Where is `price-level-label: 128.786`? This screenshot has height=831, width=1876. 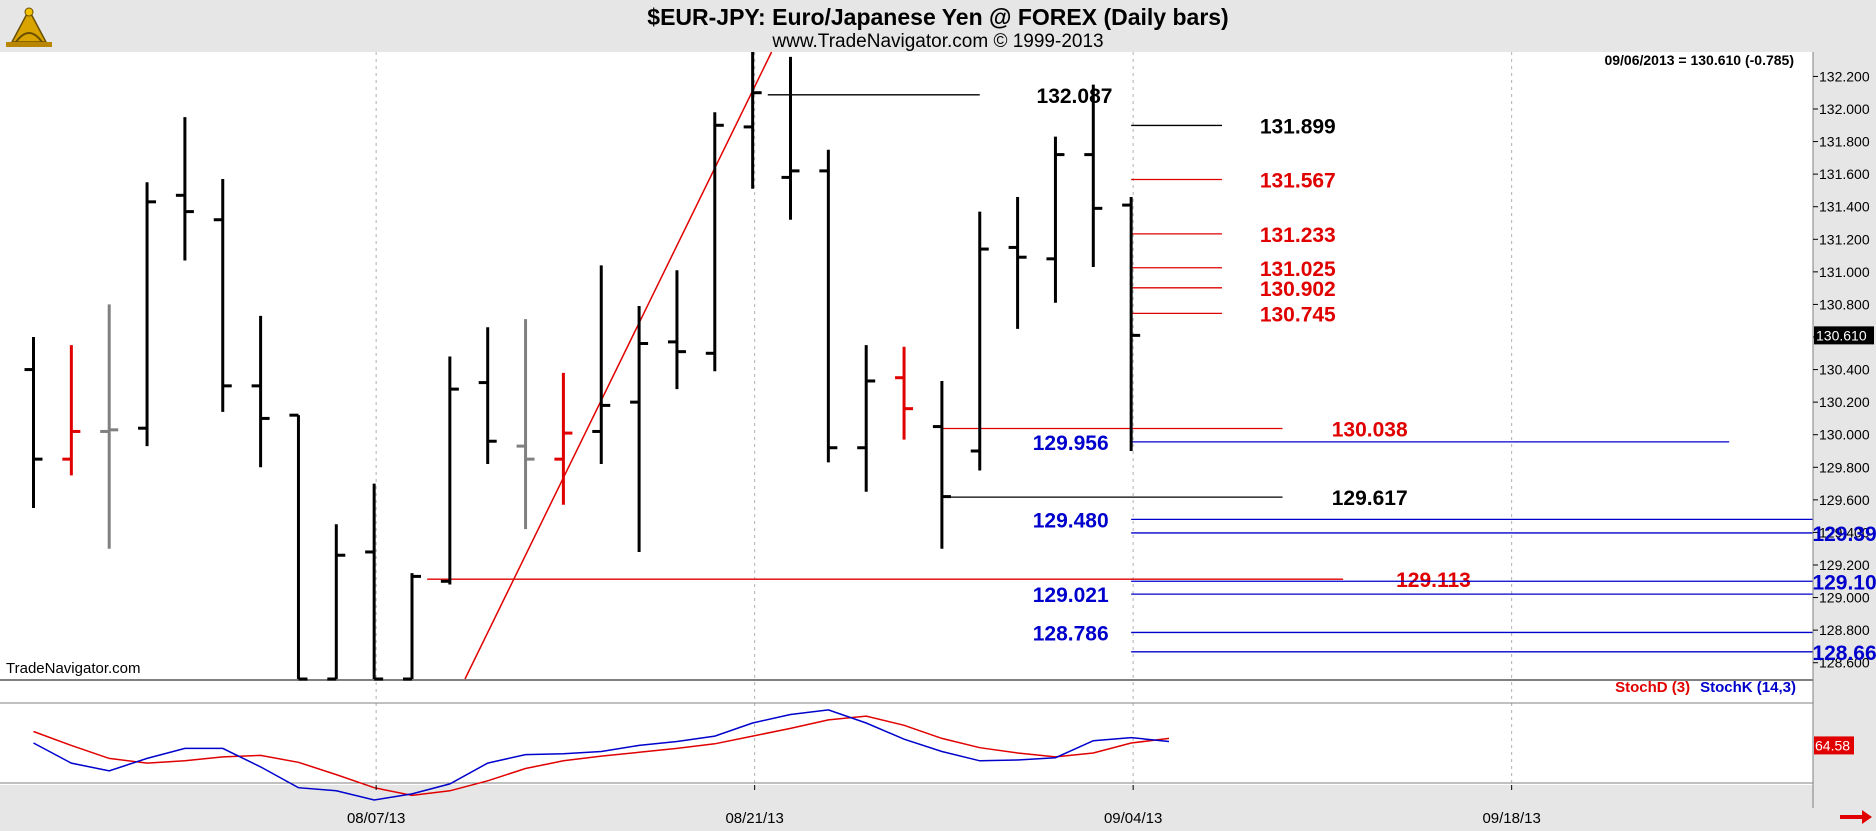
price-level-label: 128.786 is located at coordinates (1071, 633).